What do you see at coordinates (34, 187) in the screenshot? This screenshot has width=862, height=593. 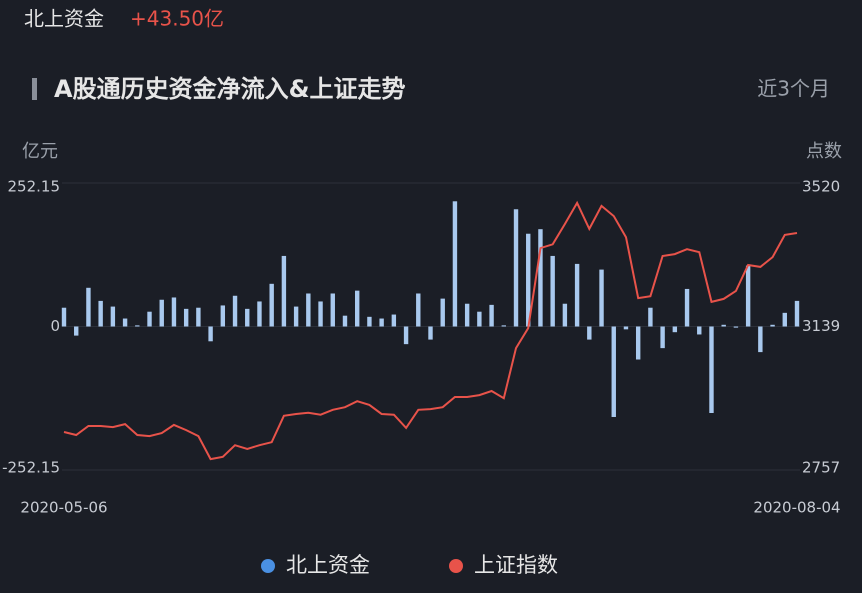 I see `y-tick-label: 252.15` at bounding box center [34, 187].